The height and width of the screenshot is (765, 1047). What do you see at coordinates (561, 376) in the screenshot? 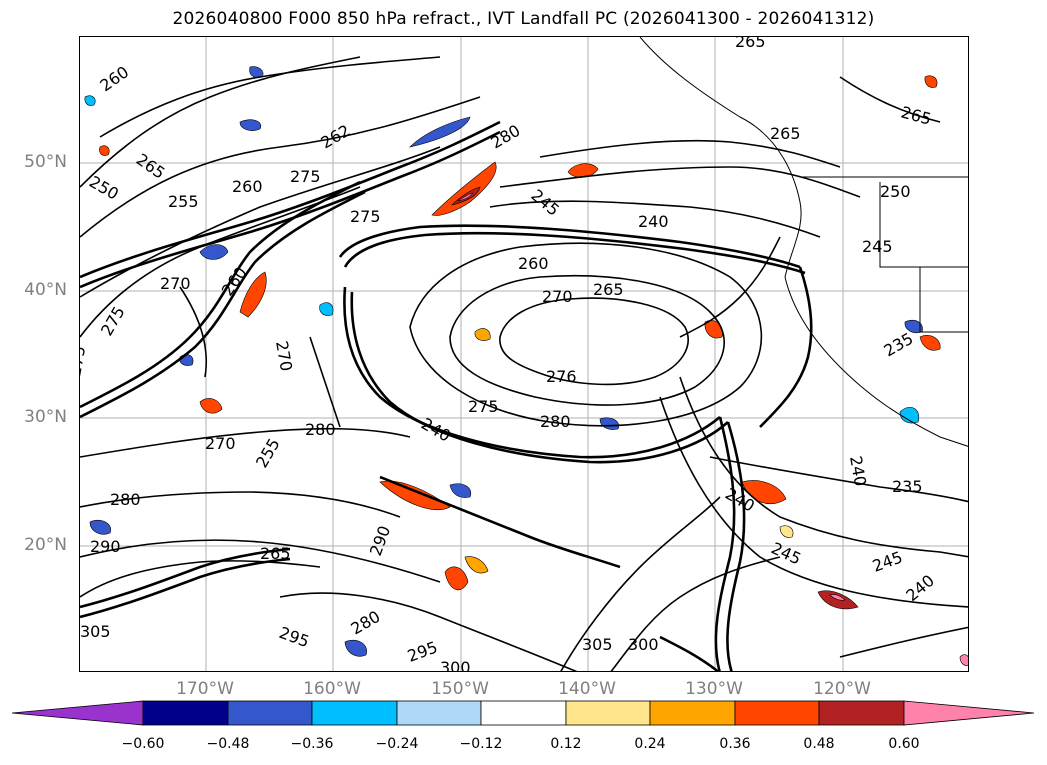
I see `contour-label: 276` at bounding box center [561, 376].